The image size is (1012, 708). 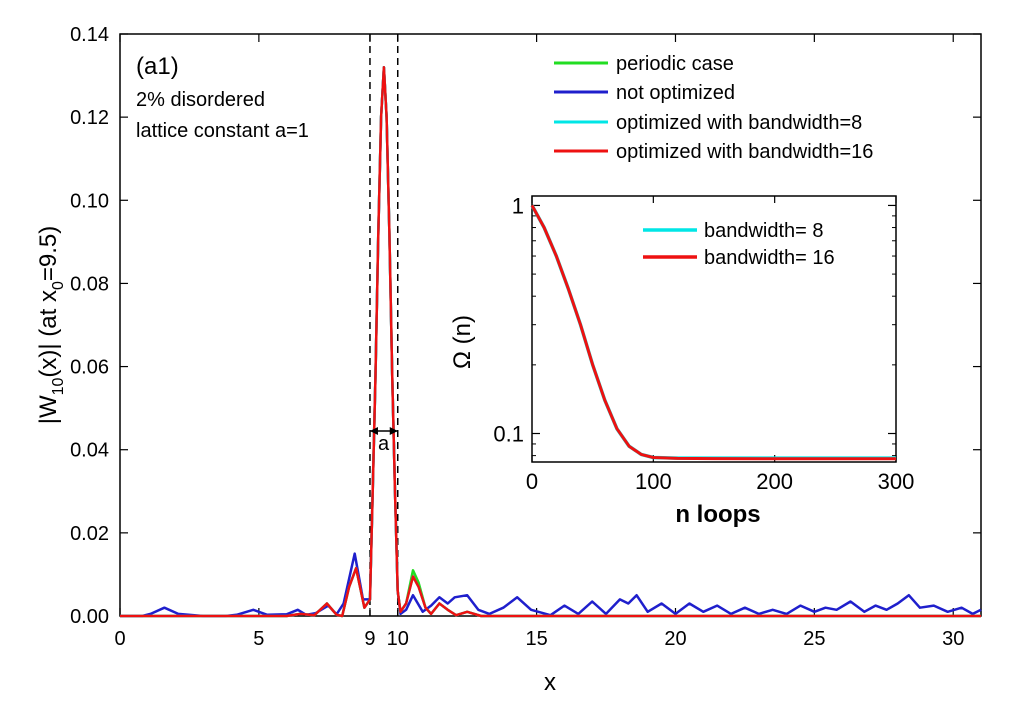 What do you see at coordinates (536, 639) in the screenshot?
I see `x-tick-label: 15` at bounding box center [536, 639].